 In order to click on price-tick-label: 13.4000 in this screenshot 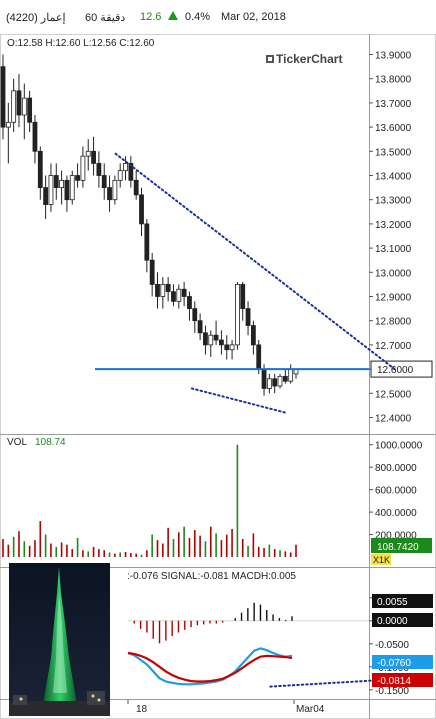, I will do `click(393, 177)`.